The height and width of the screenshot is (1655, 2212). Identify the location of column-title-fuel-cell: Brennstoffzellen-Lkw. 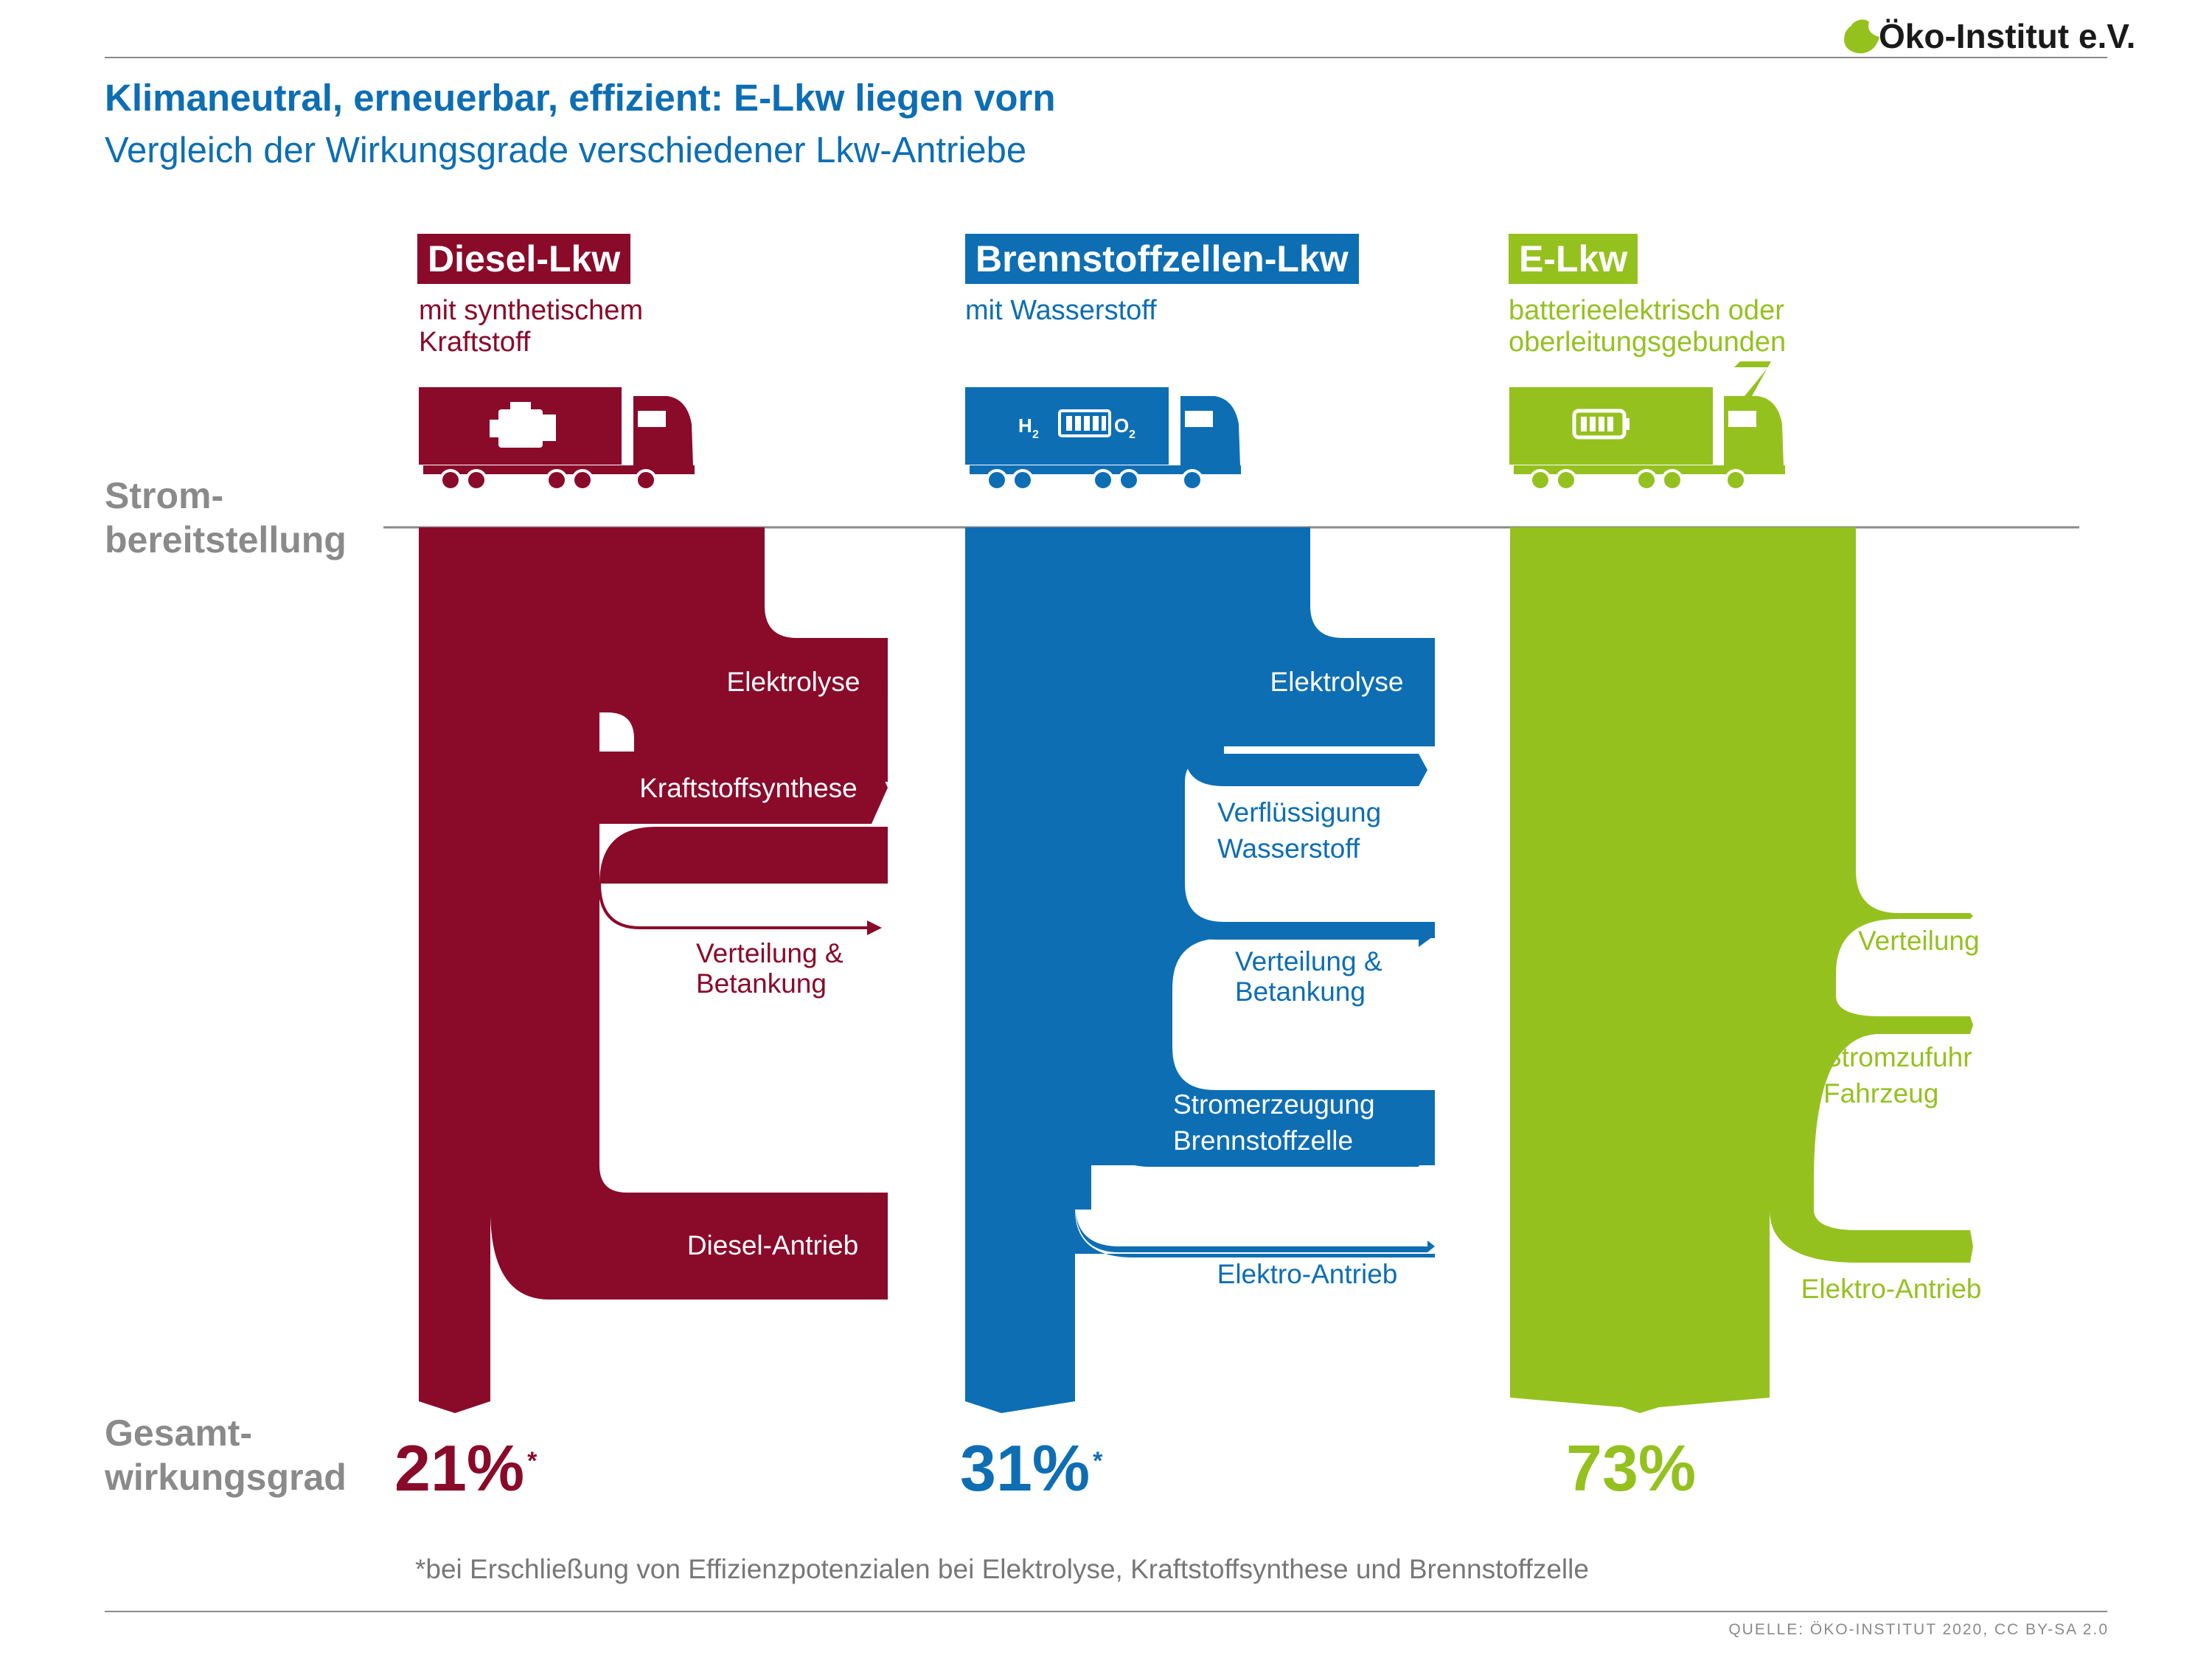
(1162, 259).